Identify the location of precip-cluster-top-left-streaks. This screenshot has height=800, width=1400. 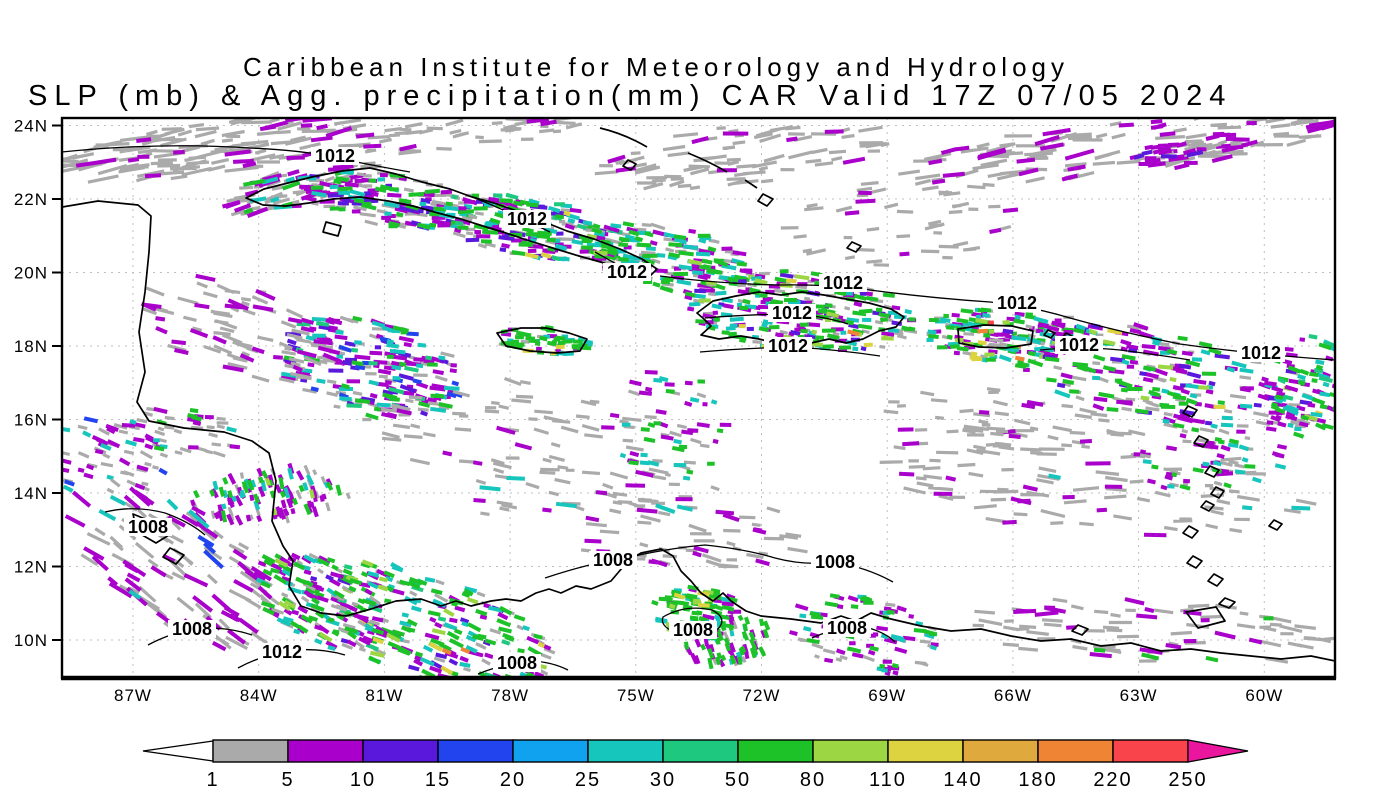
(215, 151).